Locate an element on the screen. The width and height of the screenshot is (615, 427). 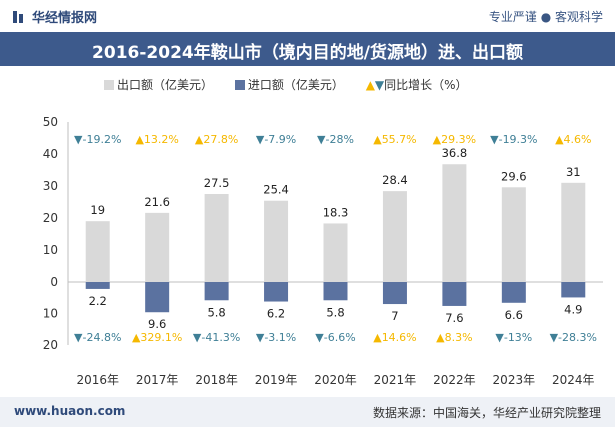
growth-value: 13.2% is located at coordinates (161, 139).